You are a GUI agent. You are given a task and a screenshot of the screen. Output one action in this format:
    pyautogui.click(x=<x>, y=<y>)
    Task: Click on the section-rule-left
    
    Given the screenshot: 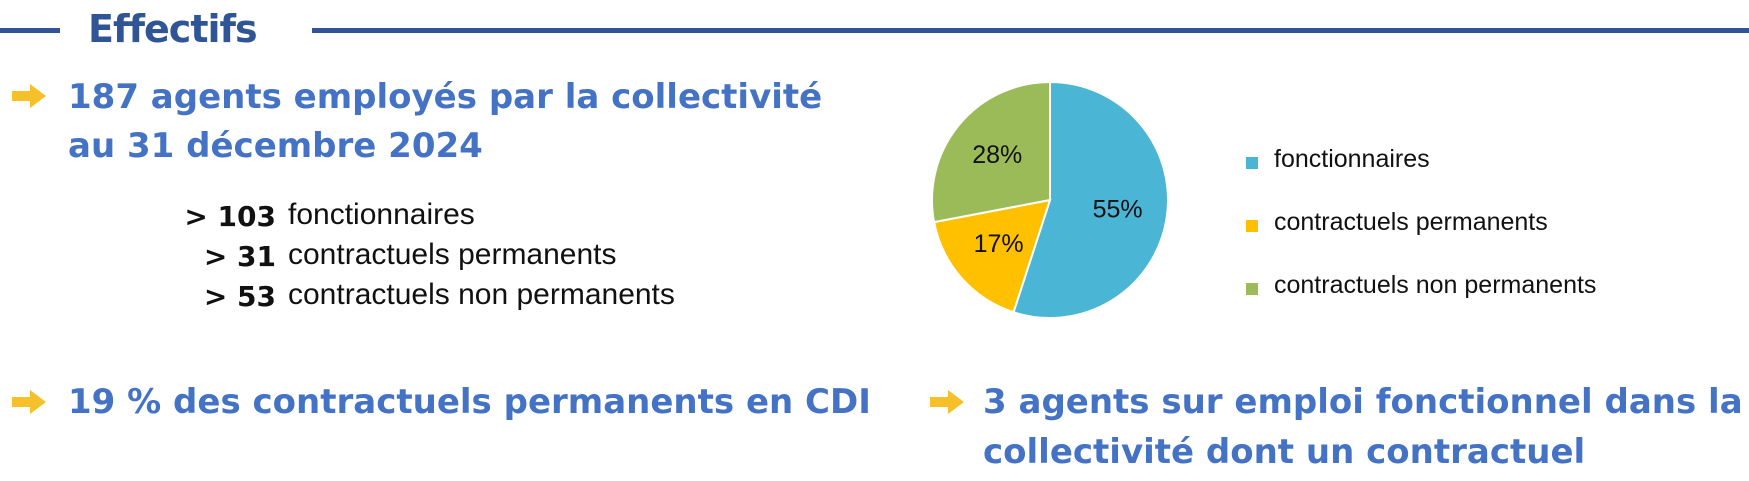 What is the action you would take?
    pyautogui.click(x=30, y=30)
    